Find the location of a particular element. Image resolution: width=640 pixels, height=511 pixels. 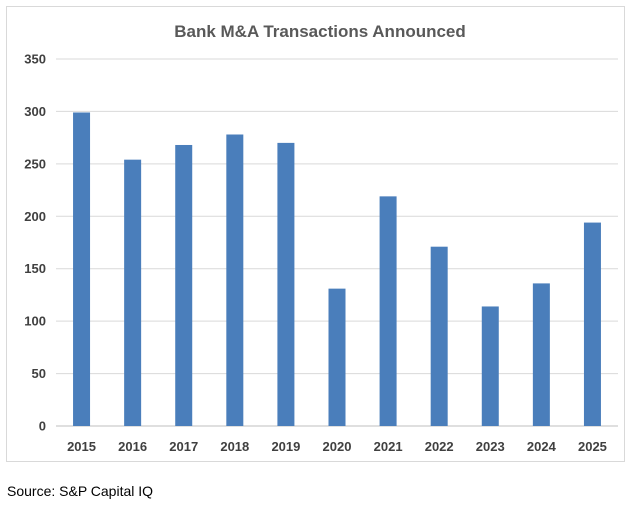

x-tick-label: 2024 is located at coordinates (542, 446).